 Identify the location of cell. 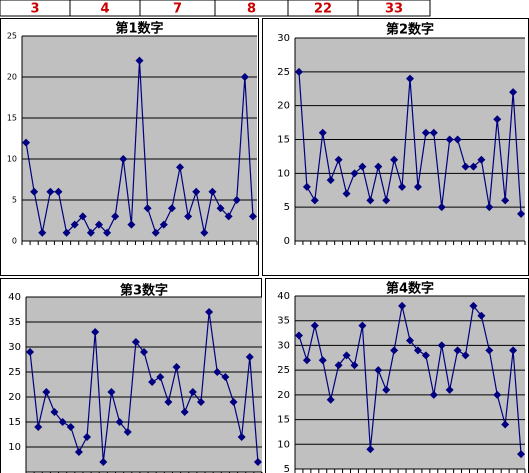
(394, 8).